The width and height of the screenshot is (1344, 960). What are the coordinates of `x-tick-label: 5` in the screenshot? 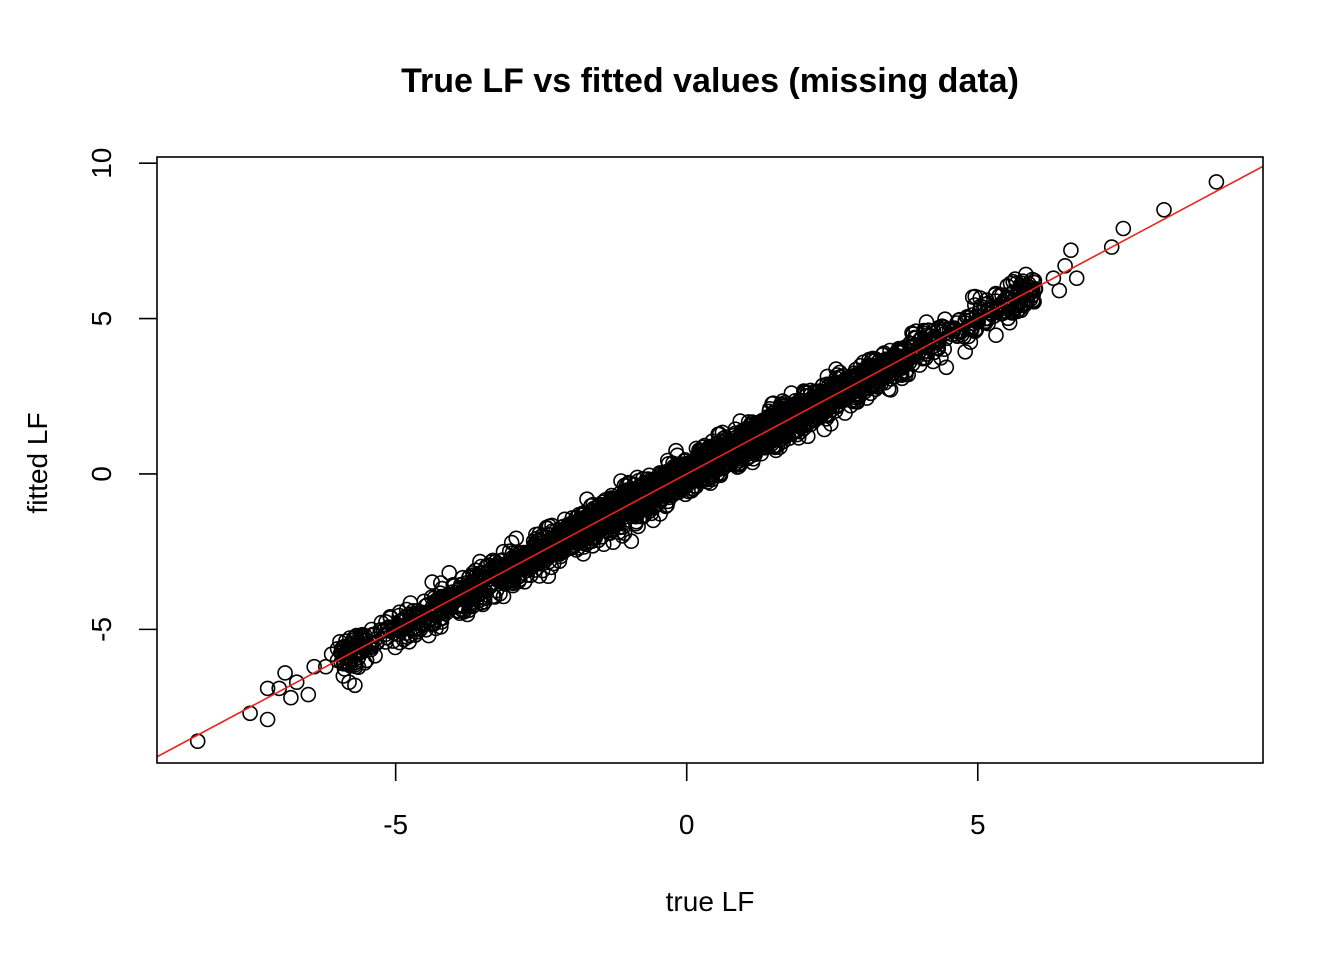 It's located at (978, 824).